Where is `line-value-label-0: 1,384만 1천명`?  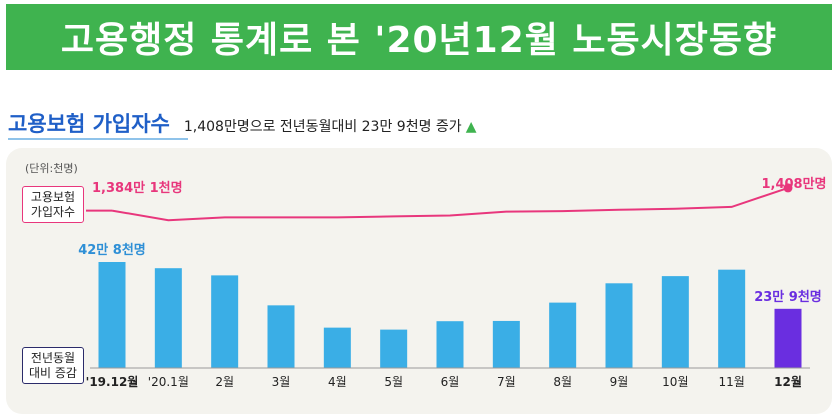
line-value-label-0: 1,384만 1천명 is located at coordinates (137, 188).